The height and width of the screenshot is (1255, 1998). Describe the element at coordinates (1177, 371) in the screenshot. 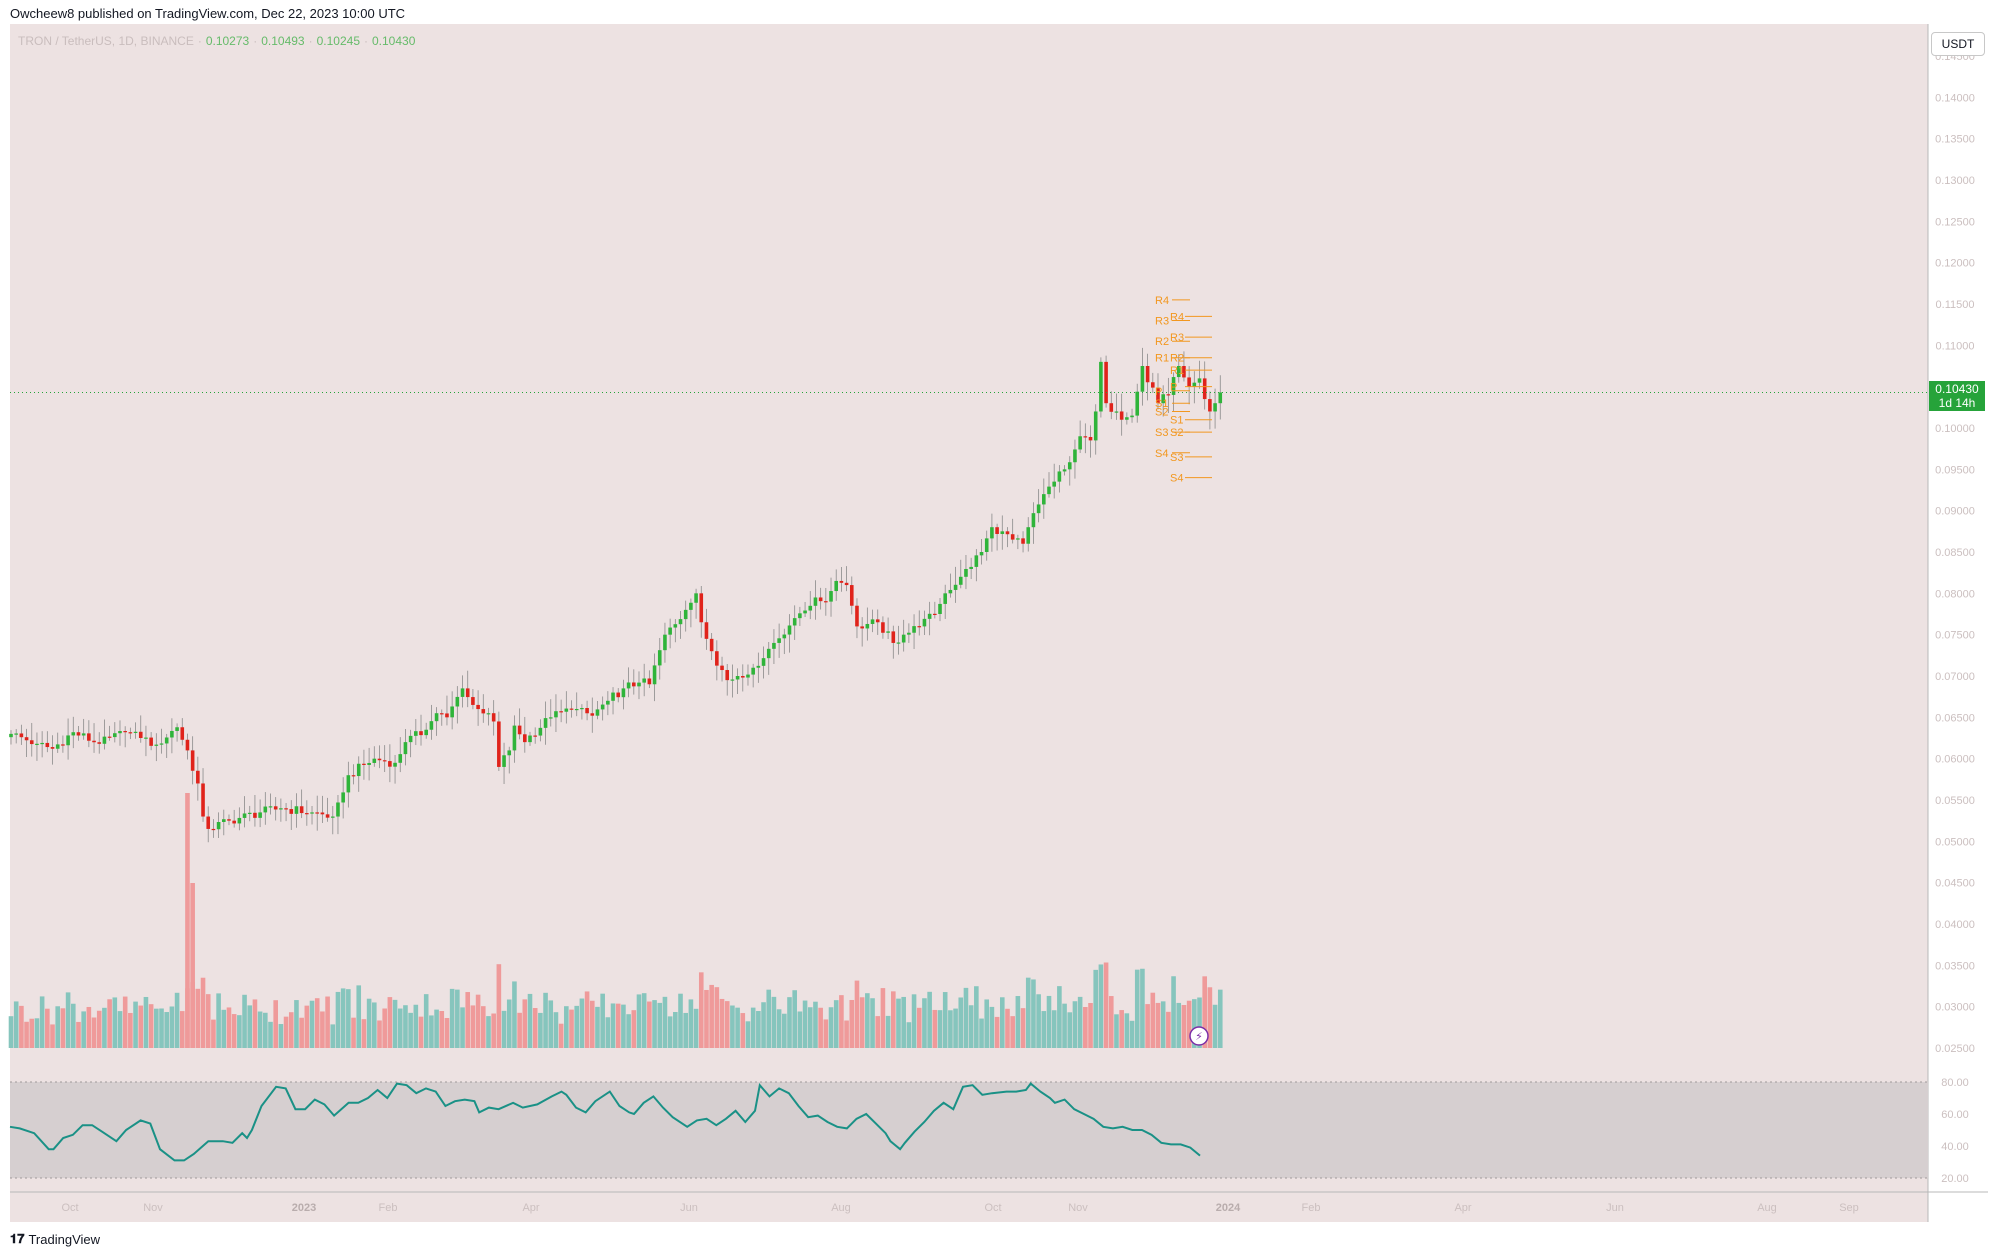

I see `pivot-label: R1` at that location.